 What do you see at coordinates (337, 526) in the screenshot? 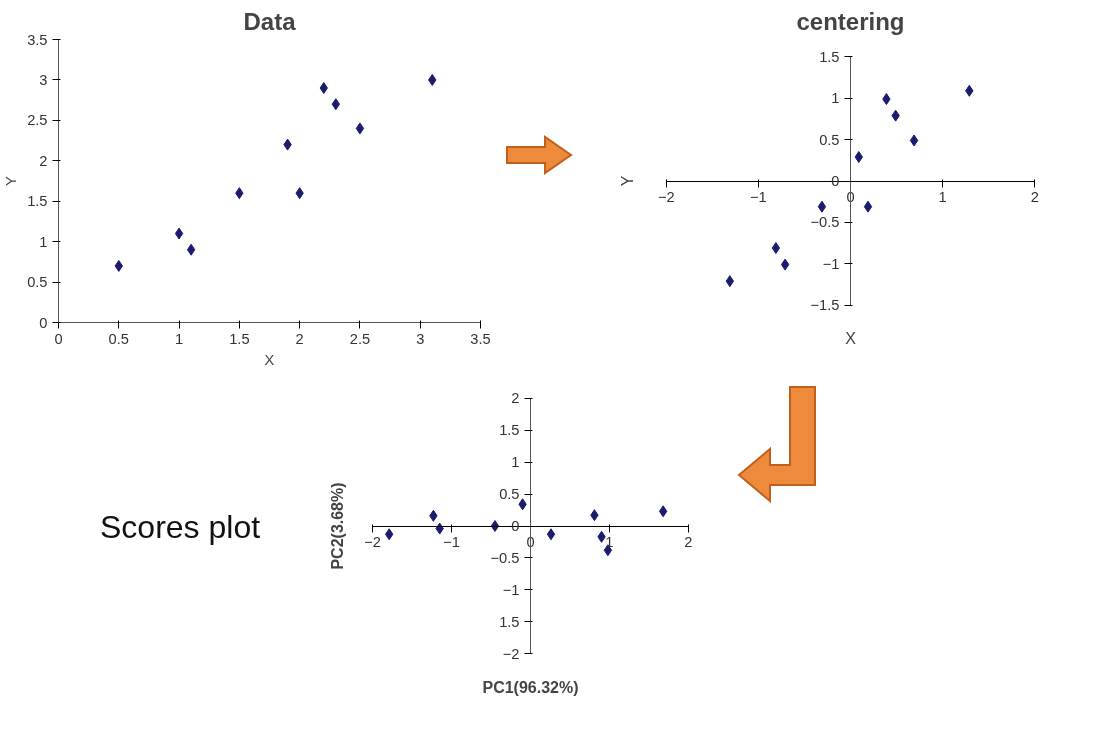
I see `y-axis-title: PC2(3.68%)` at bounding box center [337, 526].